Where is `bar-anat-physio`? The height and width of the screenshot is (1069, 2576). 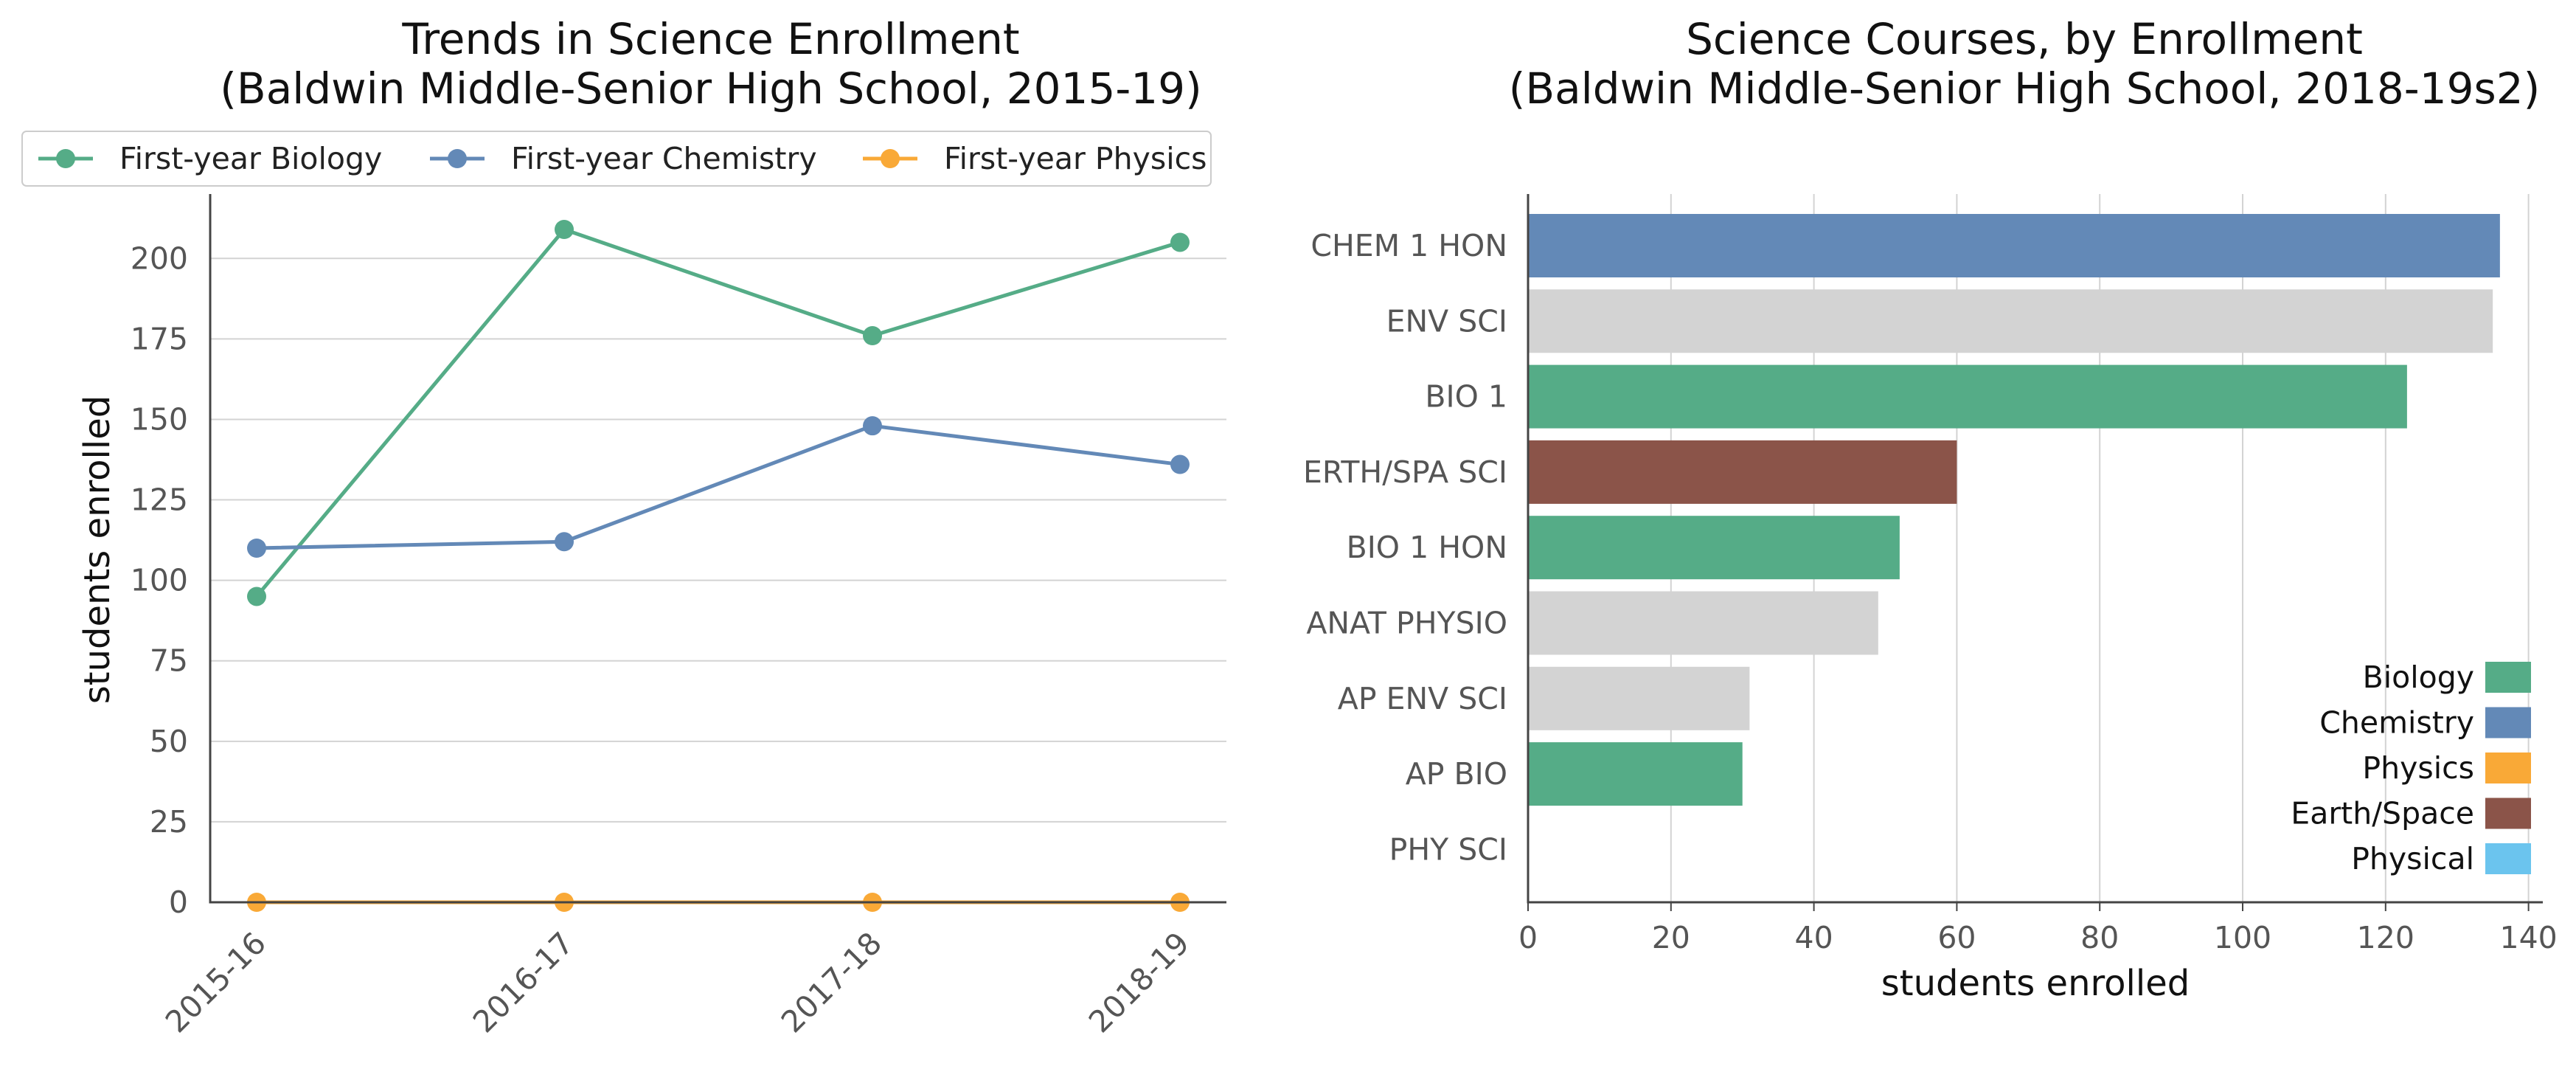
bar-anat-physio is located at coordinates (1703, 623).